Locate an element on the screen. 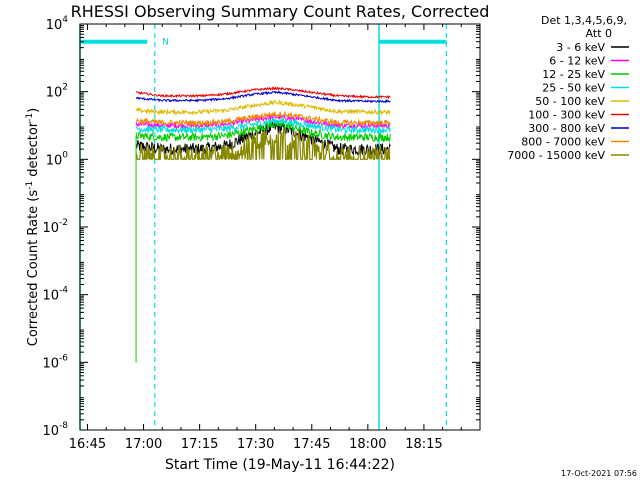  y-tick-label: 10⁻⁶ is located at coordinates (55, 362).